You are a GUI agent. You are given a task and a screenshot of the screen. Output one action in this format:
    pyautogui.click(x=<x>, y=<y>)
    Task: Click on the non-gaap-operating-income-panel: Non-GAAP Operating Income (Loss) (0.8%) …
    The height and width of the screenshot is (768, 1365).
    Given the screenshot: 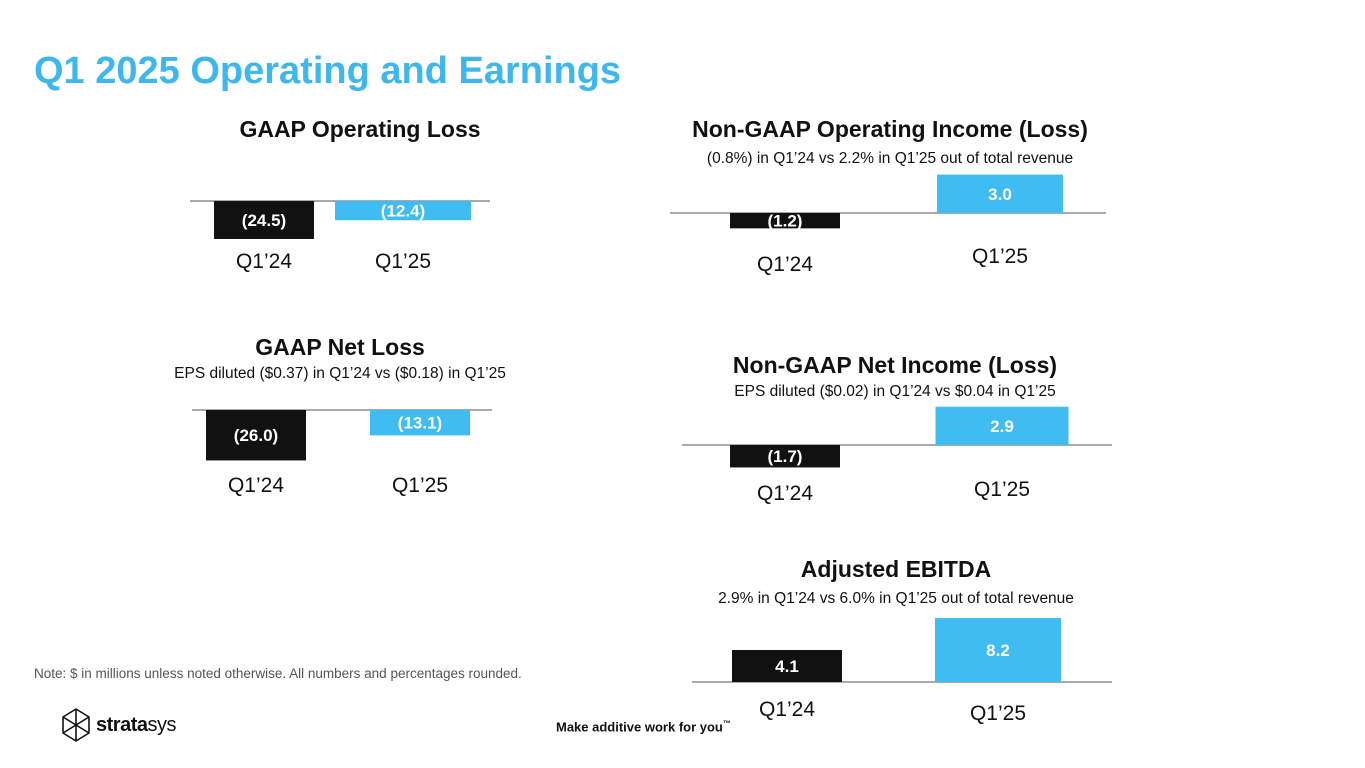 What is the action you would take?
    pyautogui.click(x=890, y=201)
    